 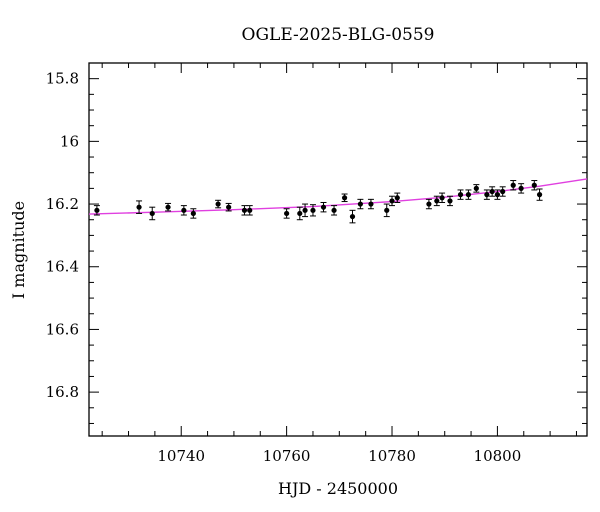 What do you see at coordinates (498, 456) in the screenshot?
I see `x-tick-label: 10800` at bounding box center [498, 456].